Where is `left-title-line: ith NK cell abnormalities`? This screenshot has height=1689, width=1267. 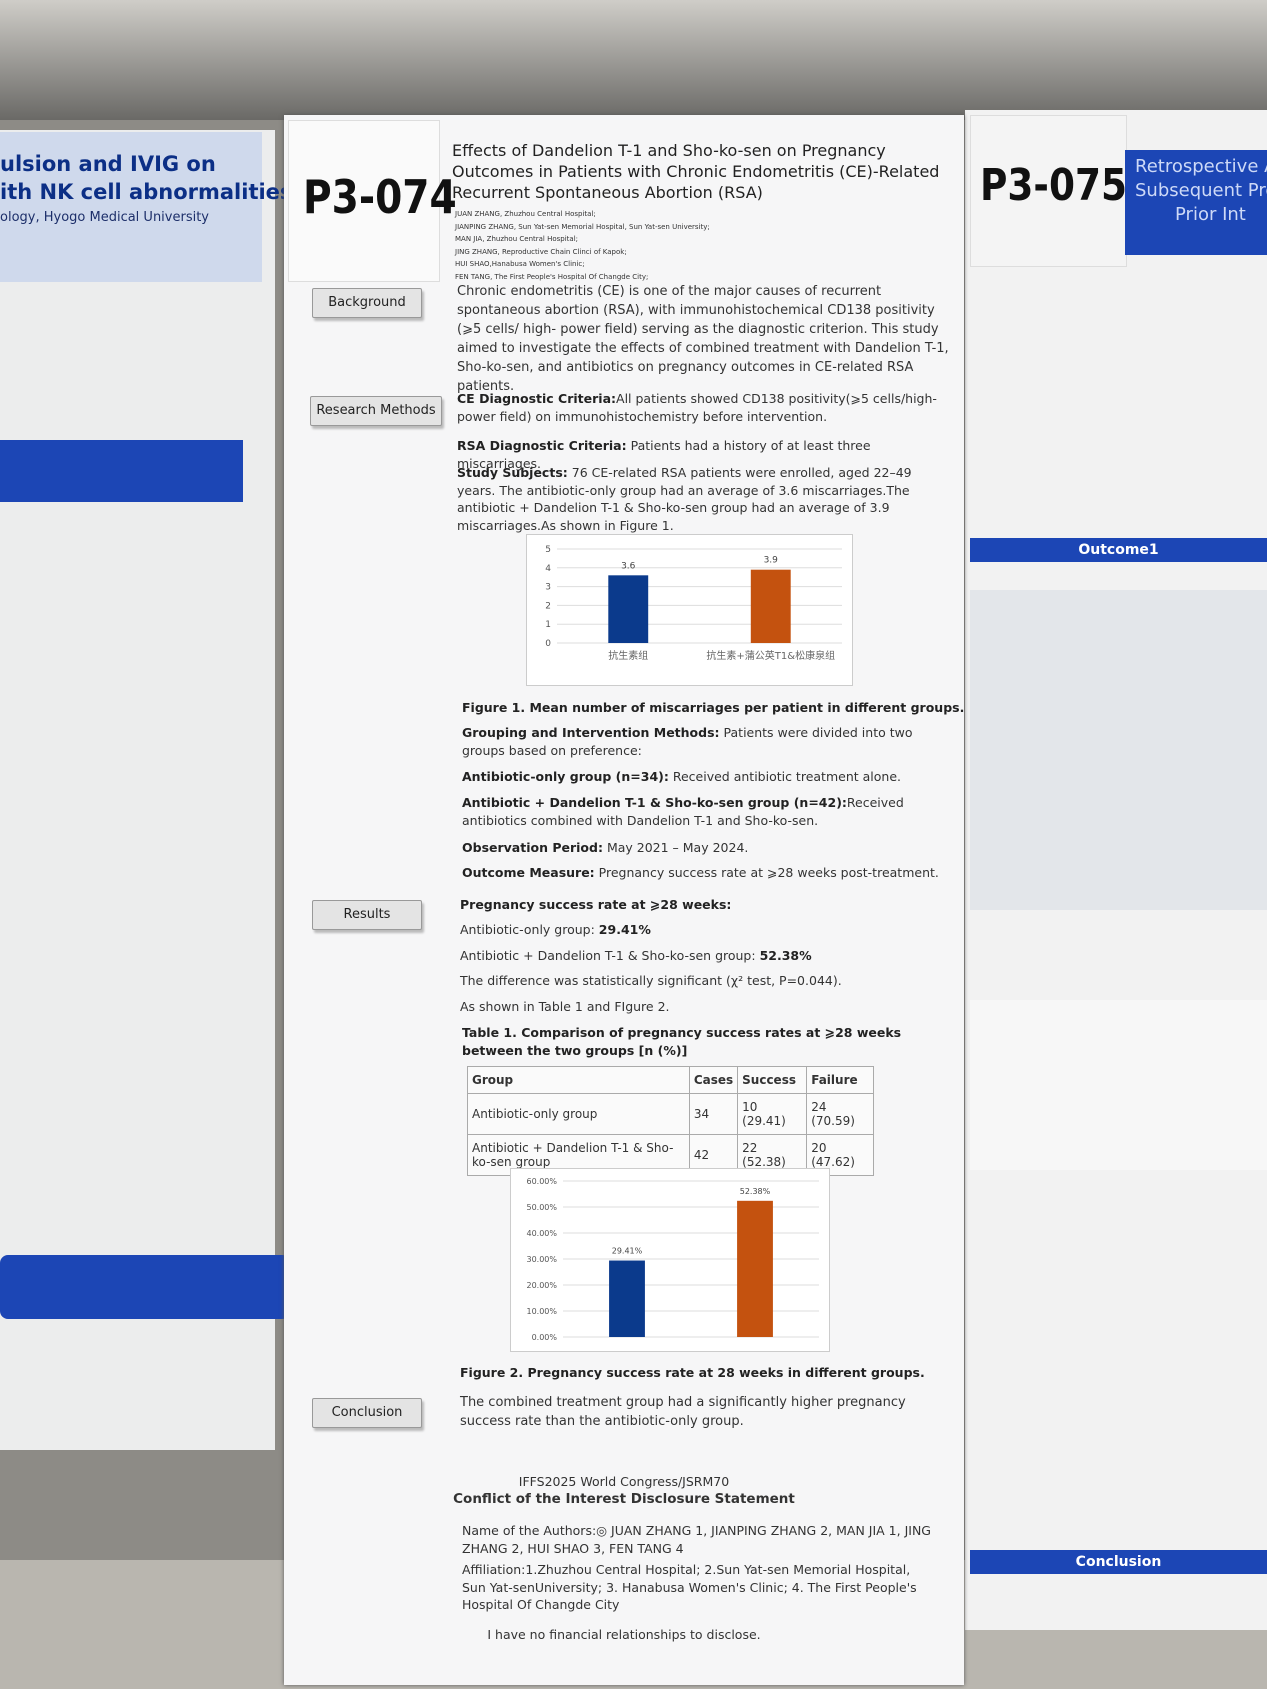 left-title-line: ith NK cell abnormalities is located at coordinates (146, 192).